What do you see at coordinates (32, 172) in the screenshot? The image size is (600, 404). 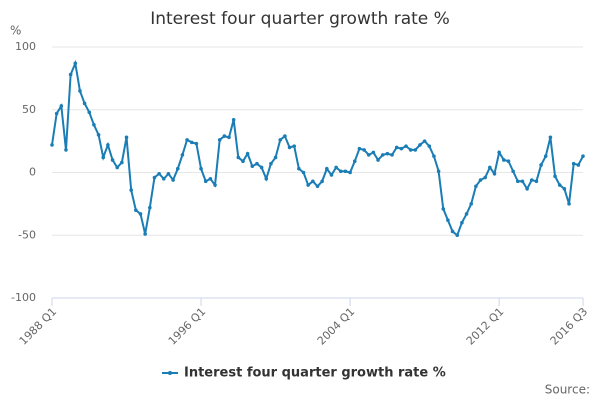 I see `y-tick-label: 0` at bounding box center [32, 172].